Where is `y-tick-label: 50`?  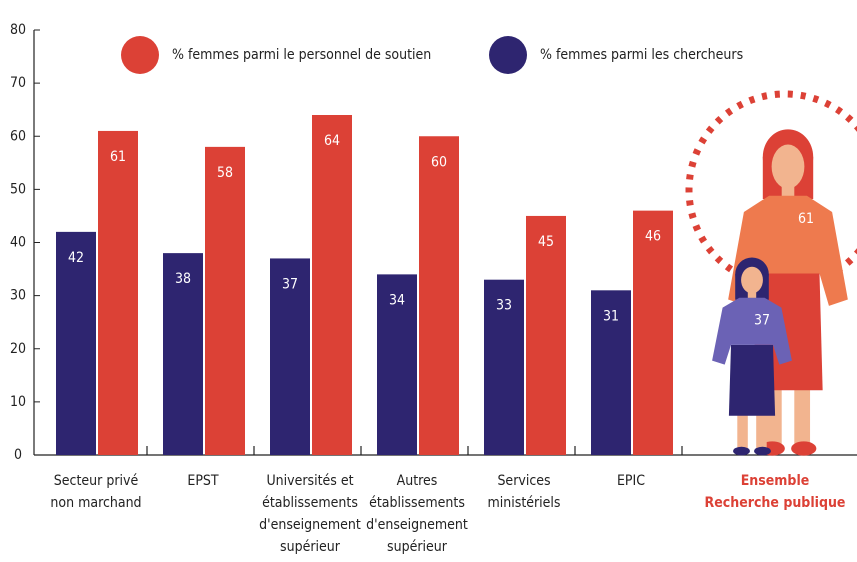 y-tick-label: 50 is located at coordinates (18, 189).